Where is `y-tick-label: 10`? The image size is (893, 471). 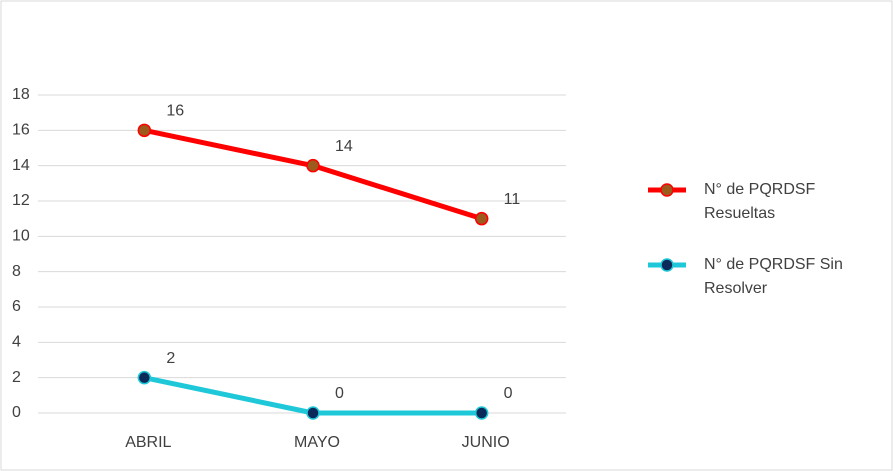 y-tick-label: 10 is located at coordinates (21, 236).